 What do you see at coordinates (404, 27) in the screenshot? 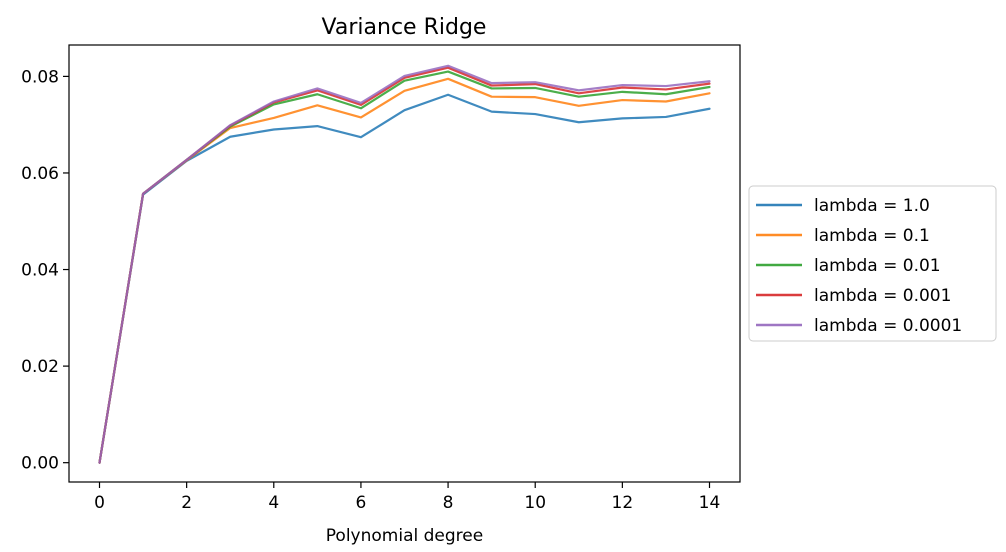
I see `chart-title: Variance Ridge` at bounding box center [404, 27].